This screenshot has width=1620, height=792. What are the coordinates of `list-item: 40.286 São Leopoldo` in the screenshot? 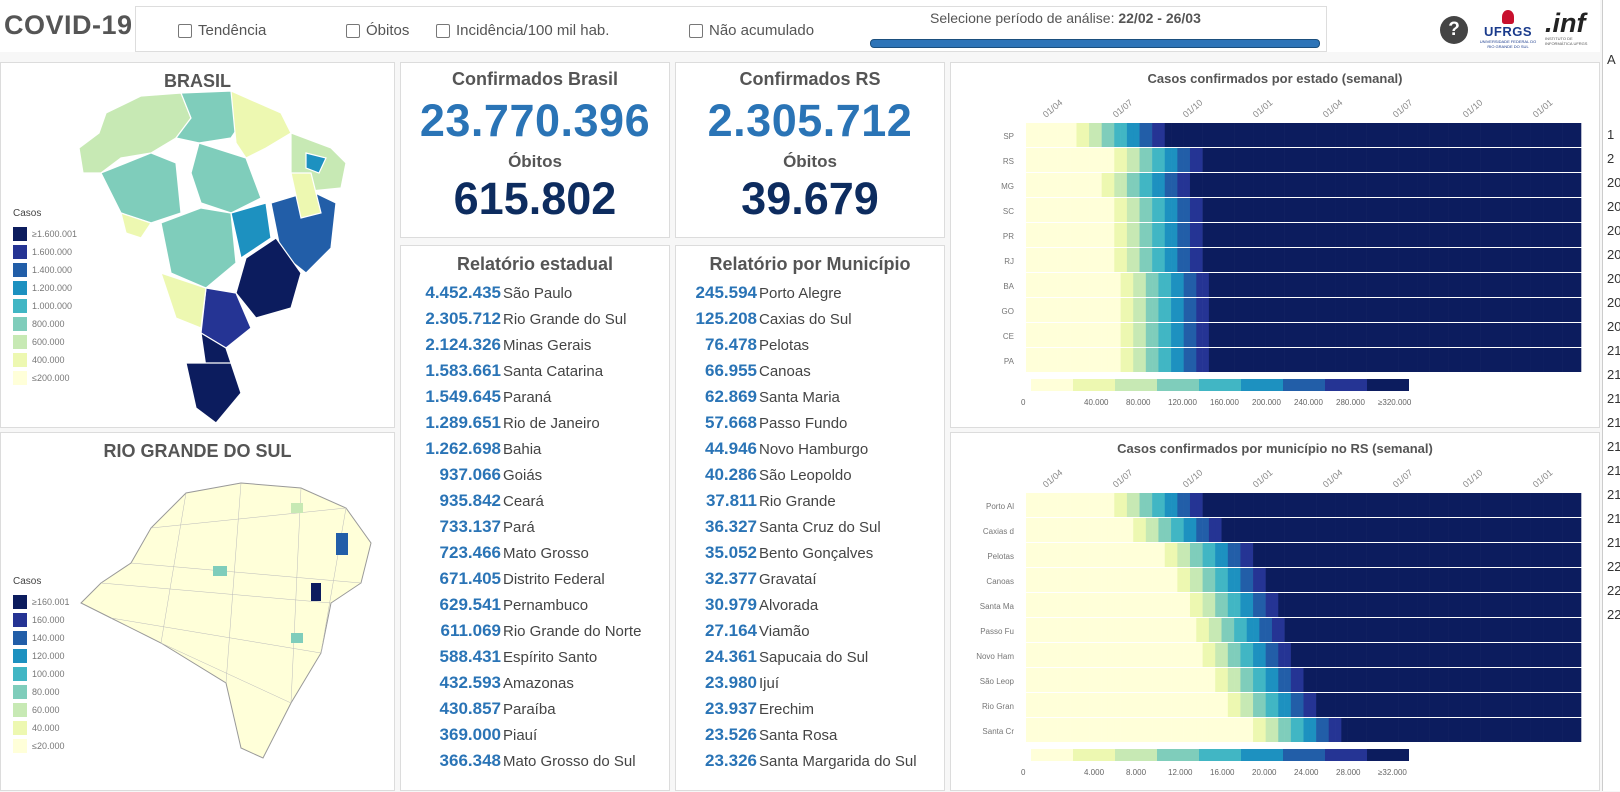 It's located at (810, 475).